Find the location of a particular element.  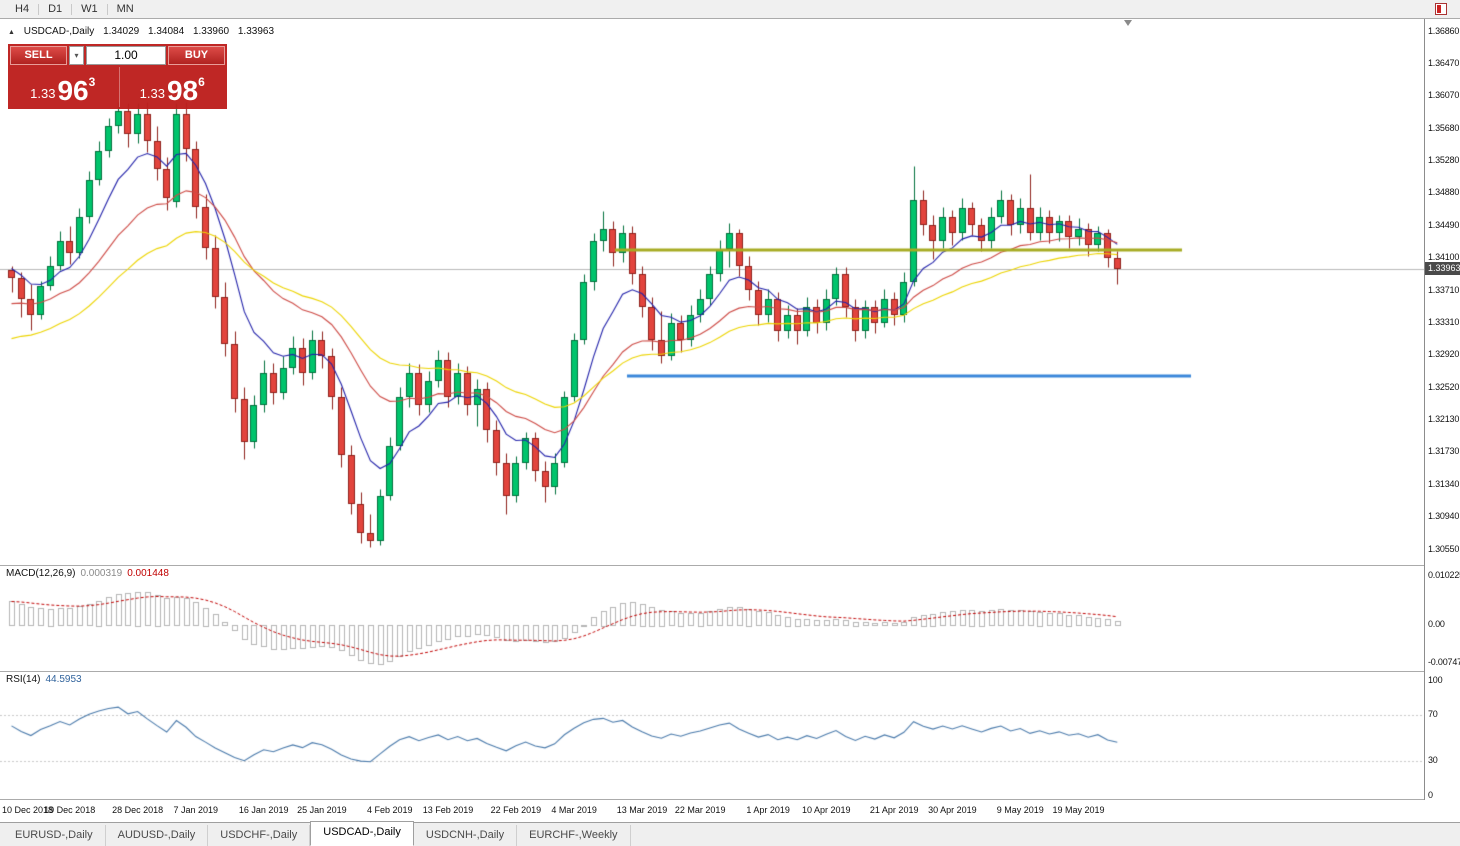

price-axis-label: 1.34100 is located at coordinates (1444, 257).